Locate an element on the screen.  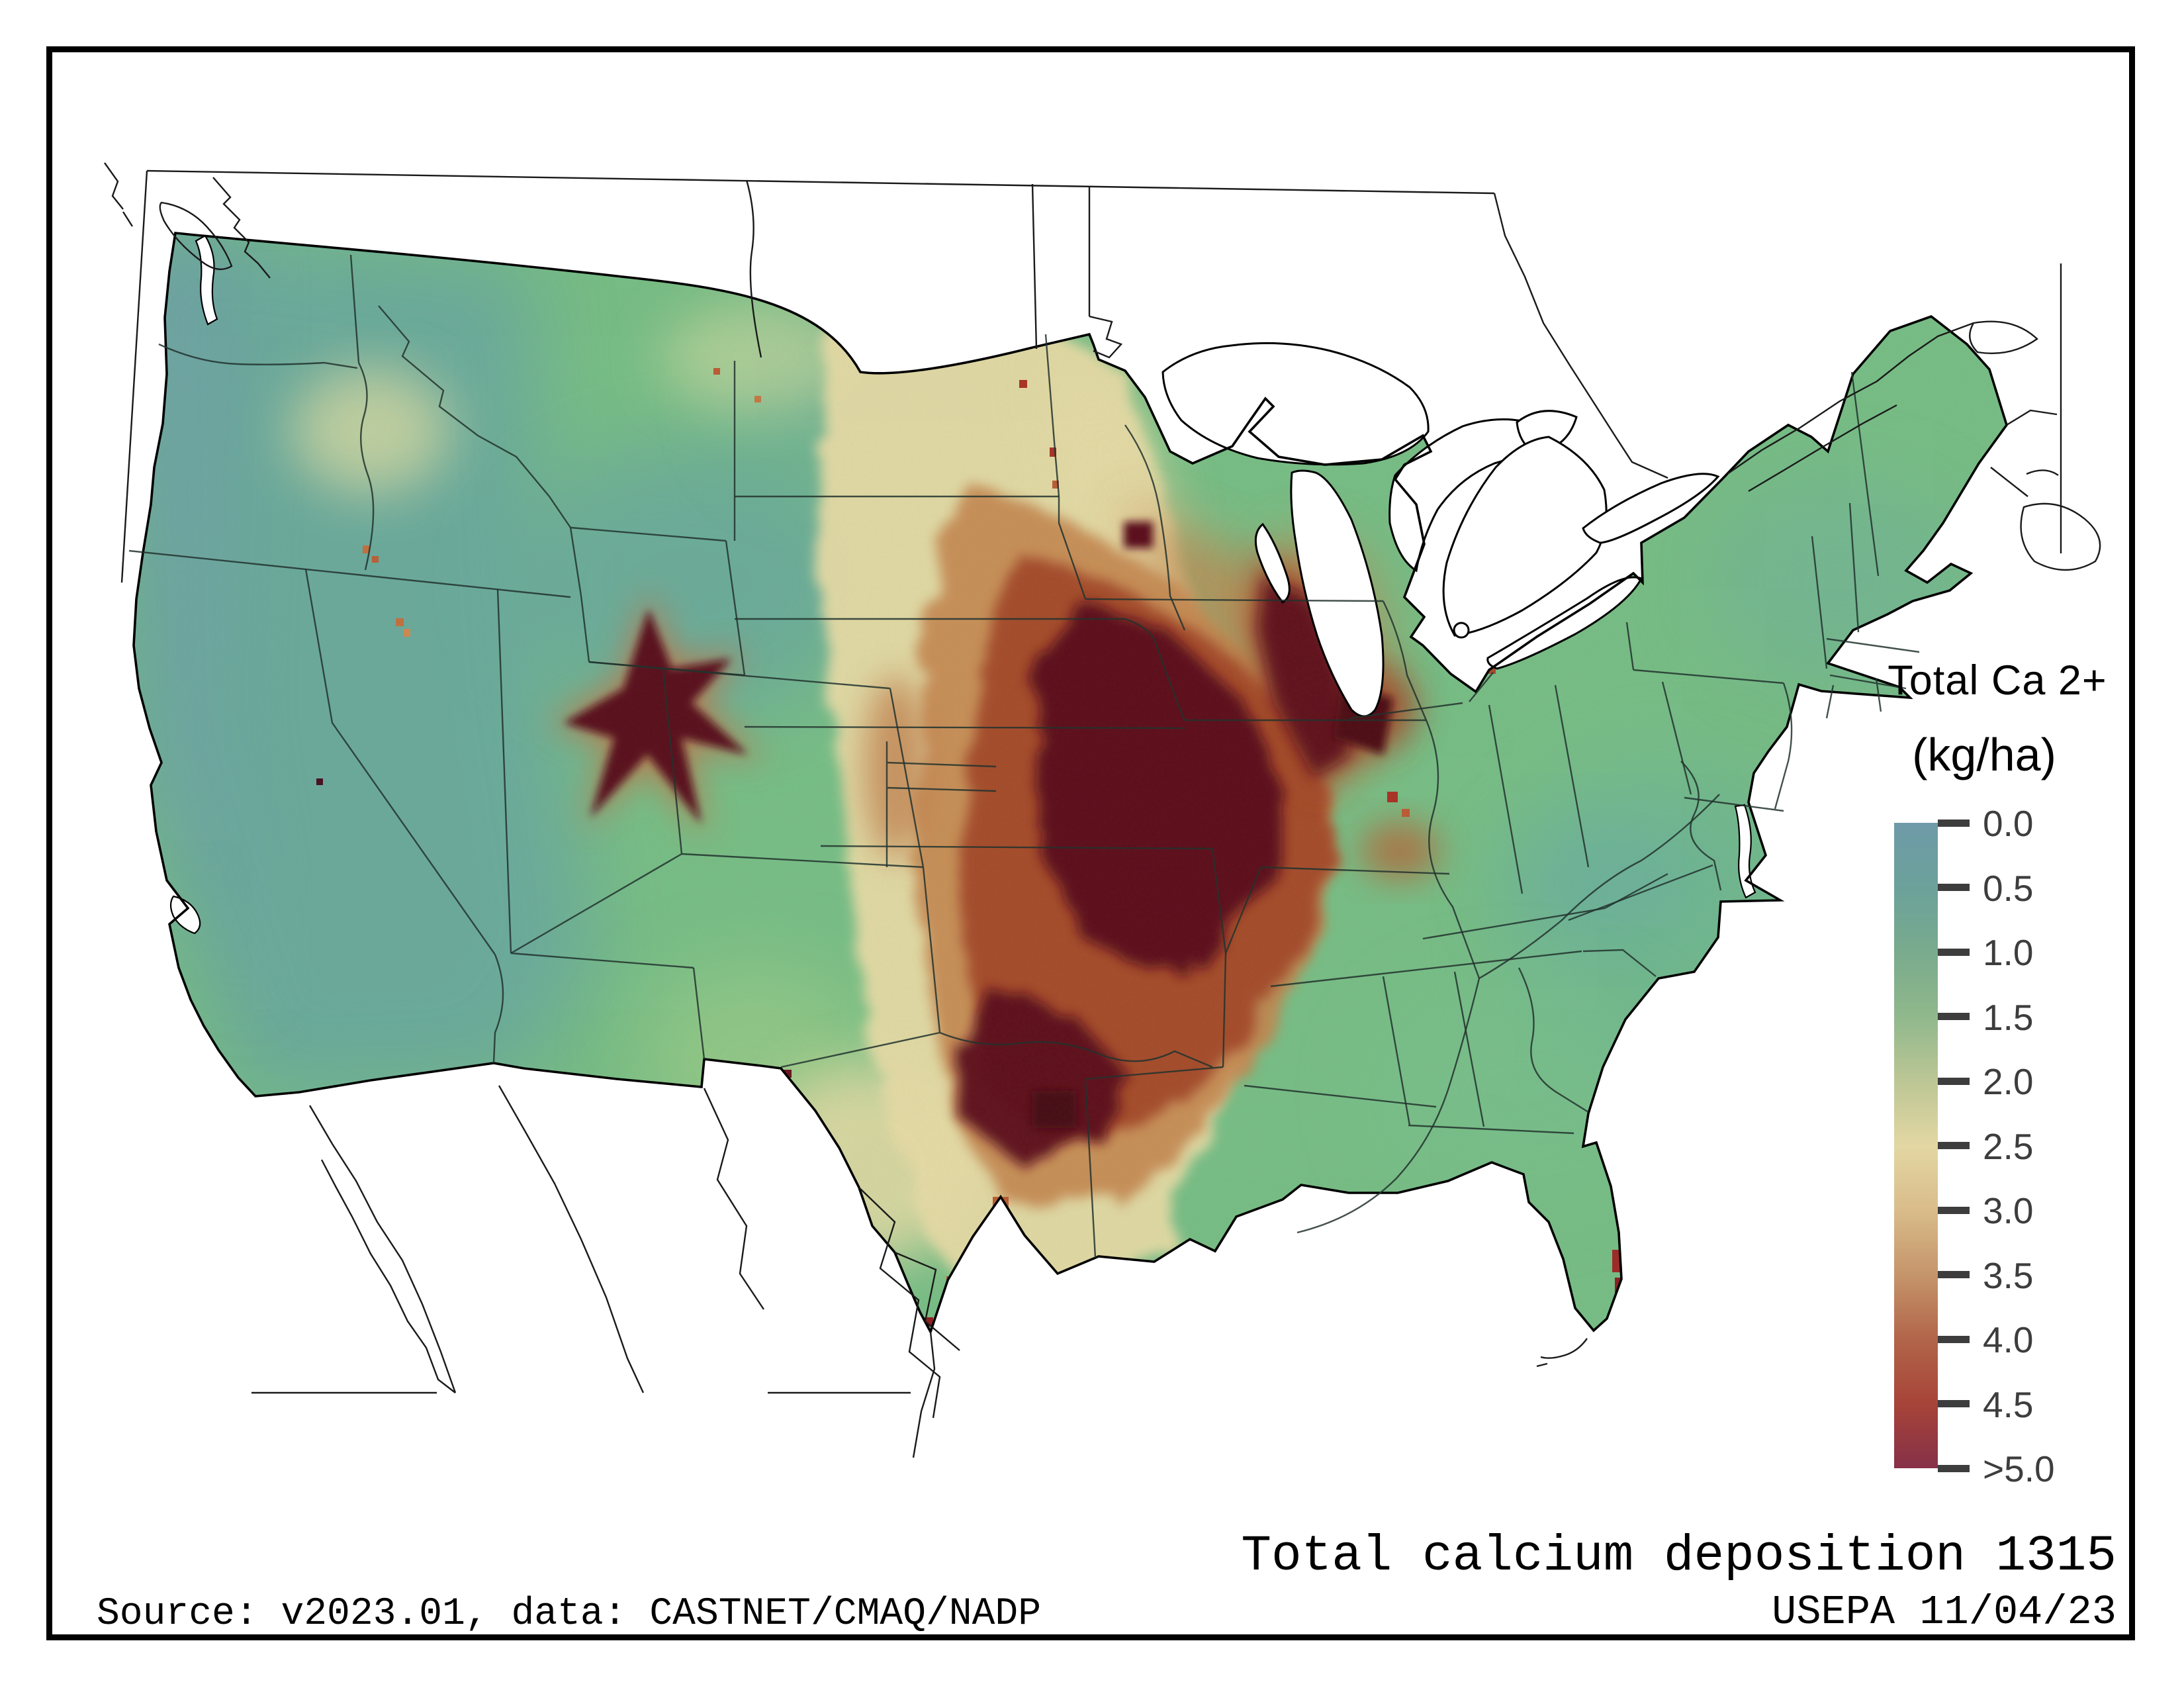
colorbar-tick-label: 0.0 is located at coordinates (2008, 823).